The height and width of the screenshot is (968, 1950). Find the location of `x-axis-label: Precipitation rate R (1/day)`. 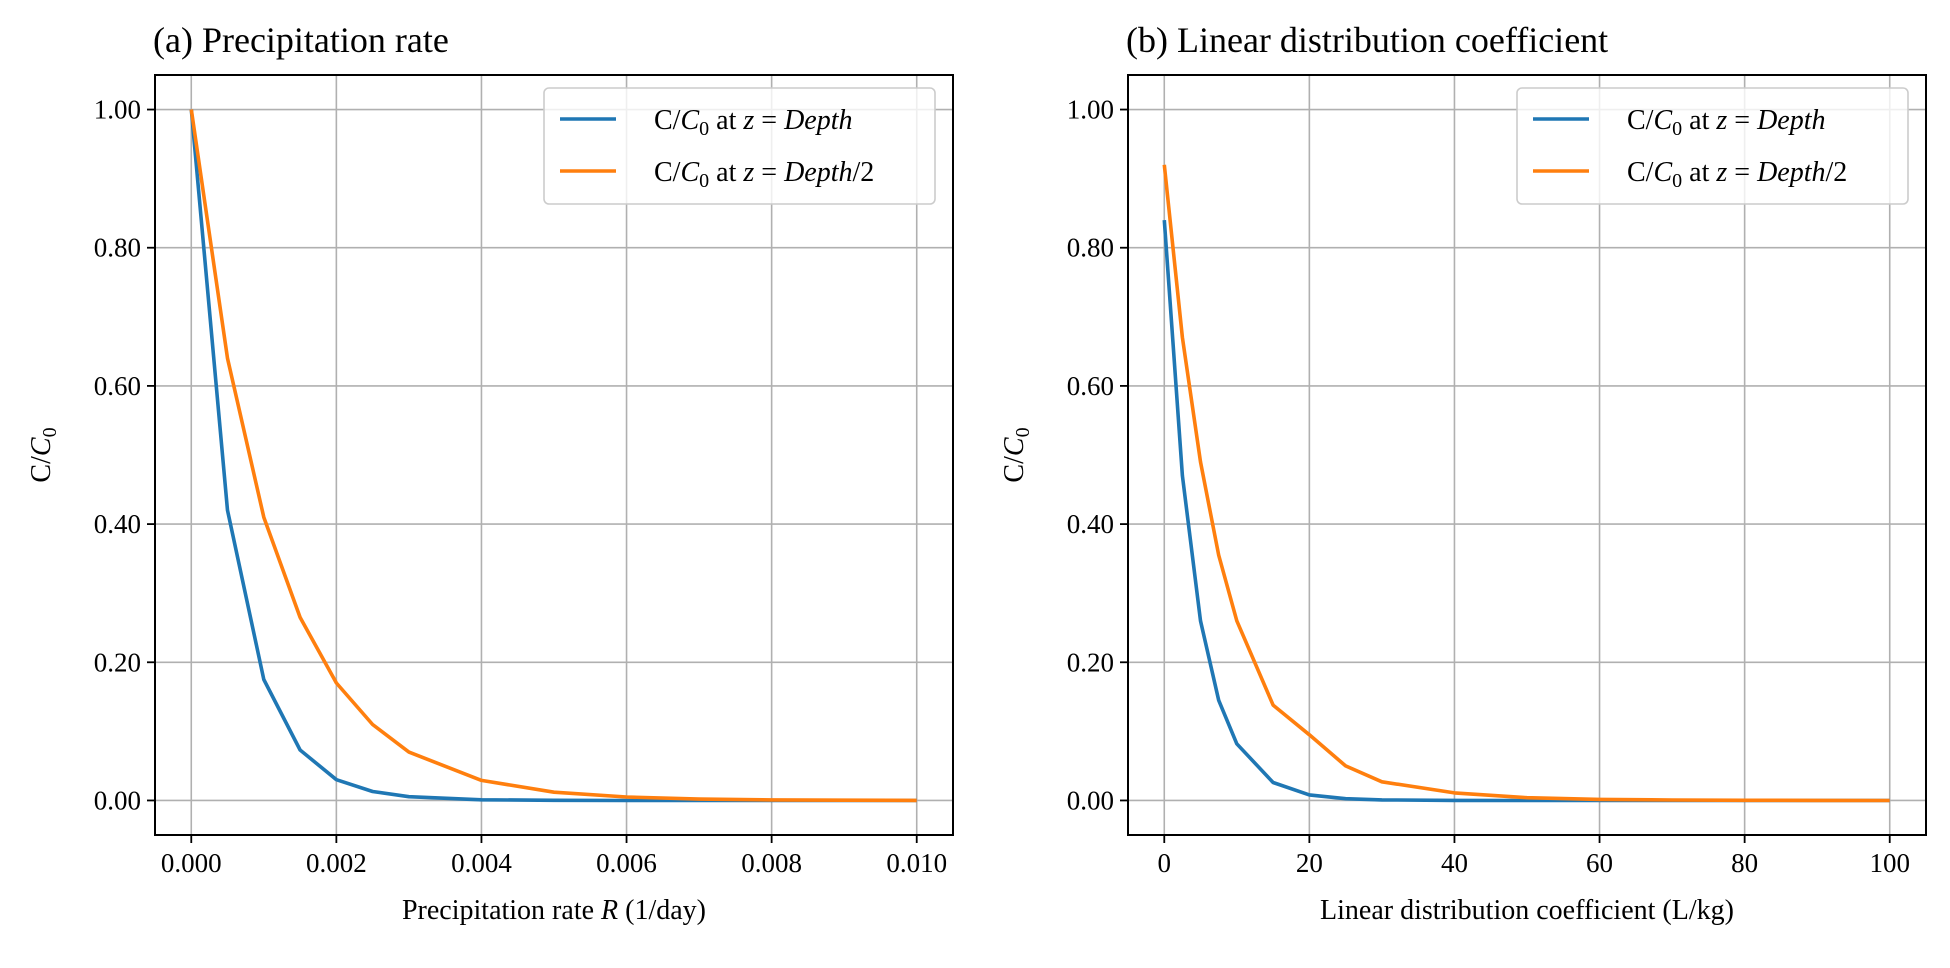

x-axis-label: Precipitation rate R (1/day) is located at coordinates (554, 910).